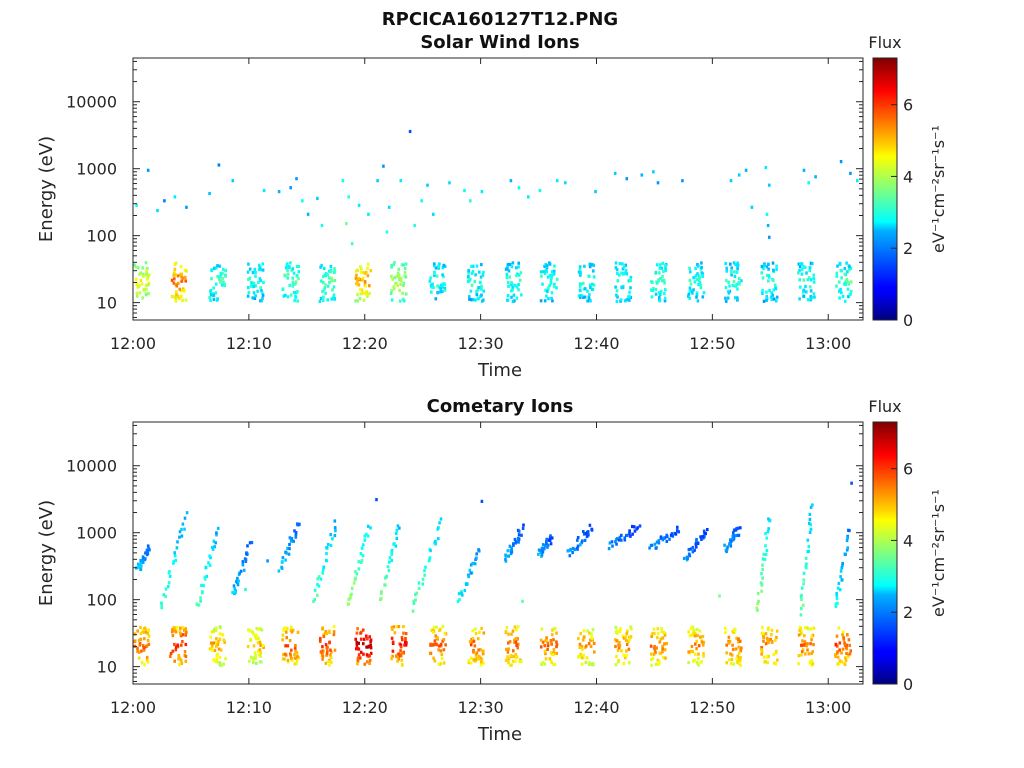 The height and width of the screenshot is (768, 1024). What do you see at coordinates (769, 185) in the screenshot?
I see `scatter-cell` at bounding box center [769, 185].